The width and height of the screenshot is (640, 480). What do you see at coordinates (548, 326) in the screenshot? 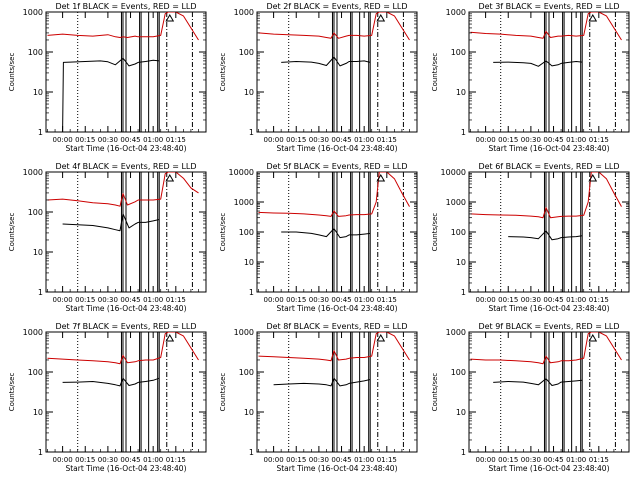
I see `panel-title: Det 9f BLACK = Events, RED = LLD` at bounding box center [548, 326].